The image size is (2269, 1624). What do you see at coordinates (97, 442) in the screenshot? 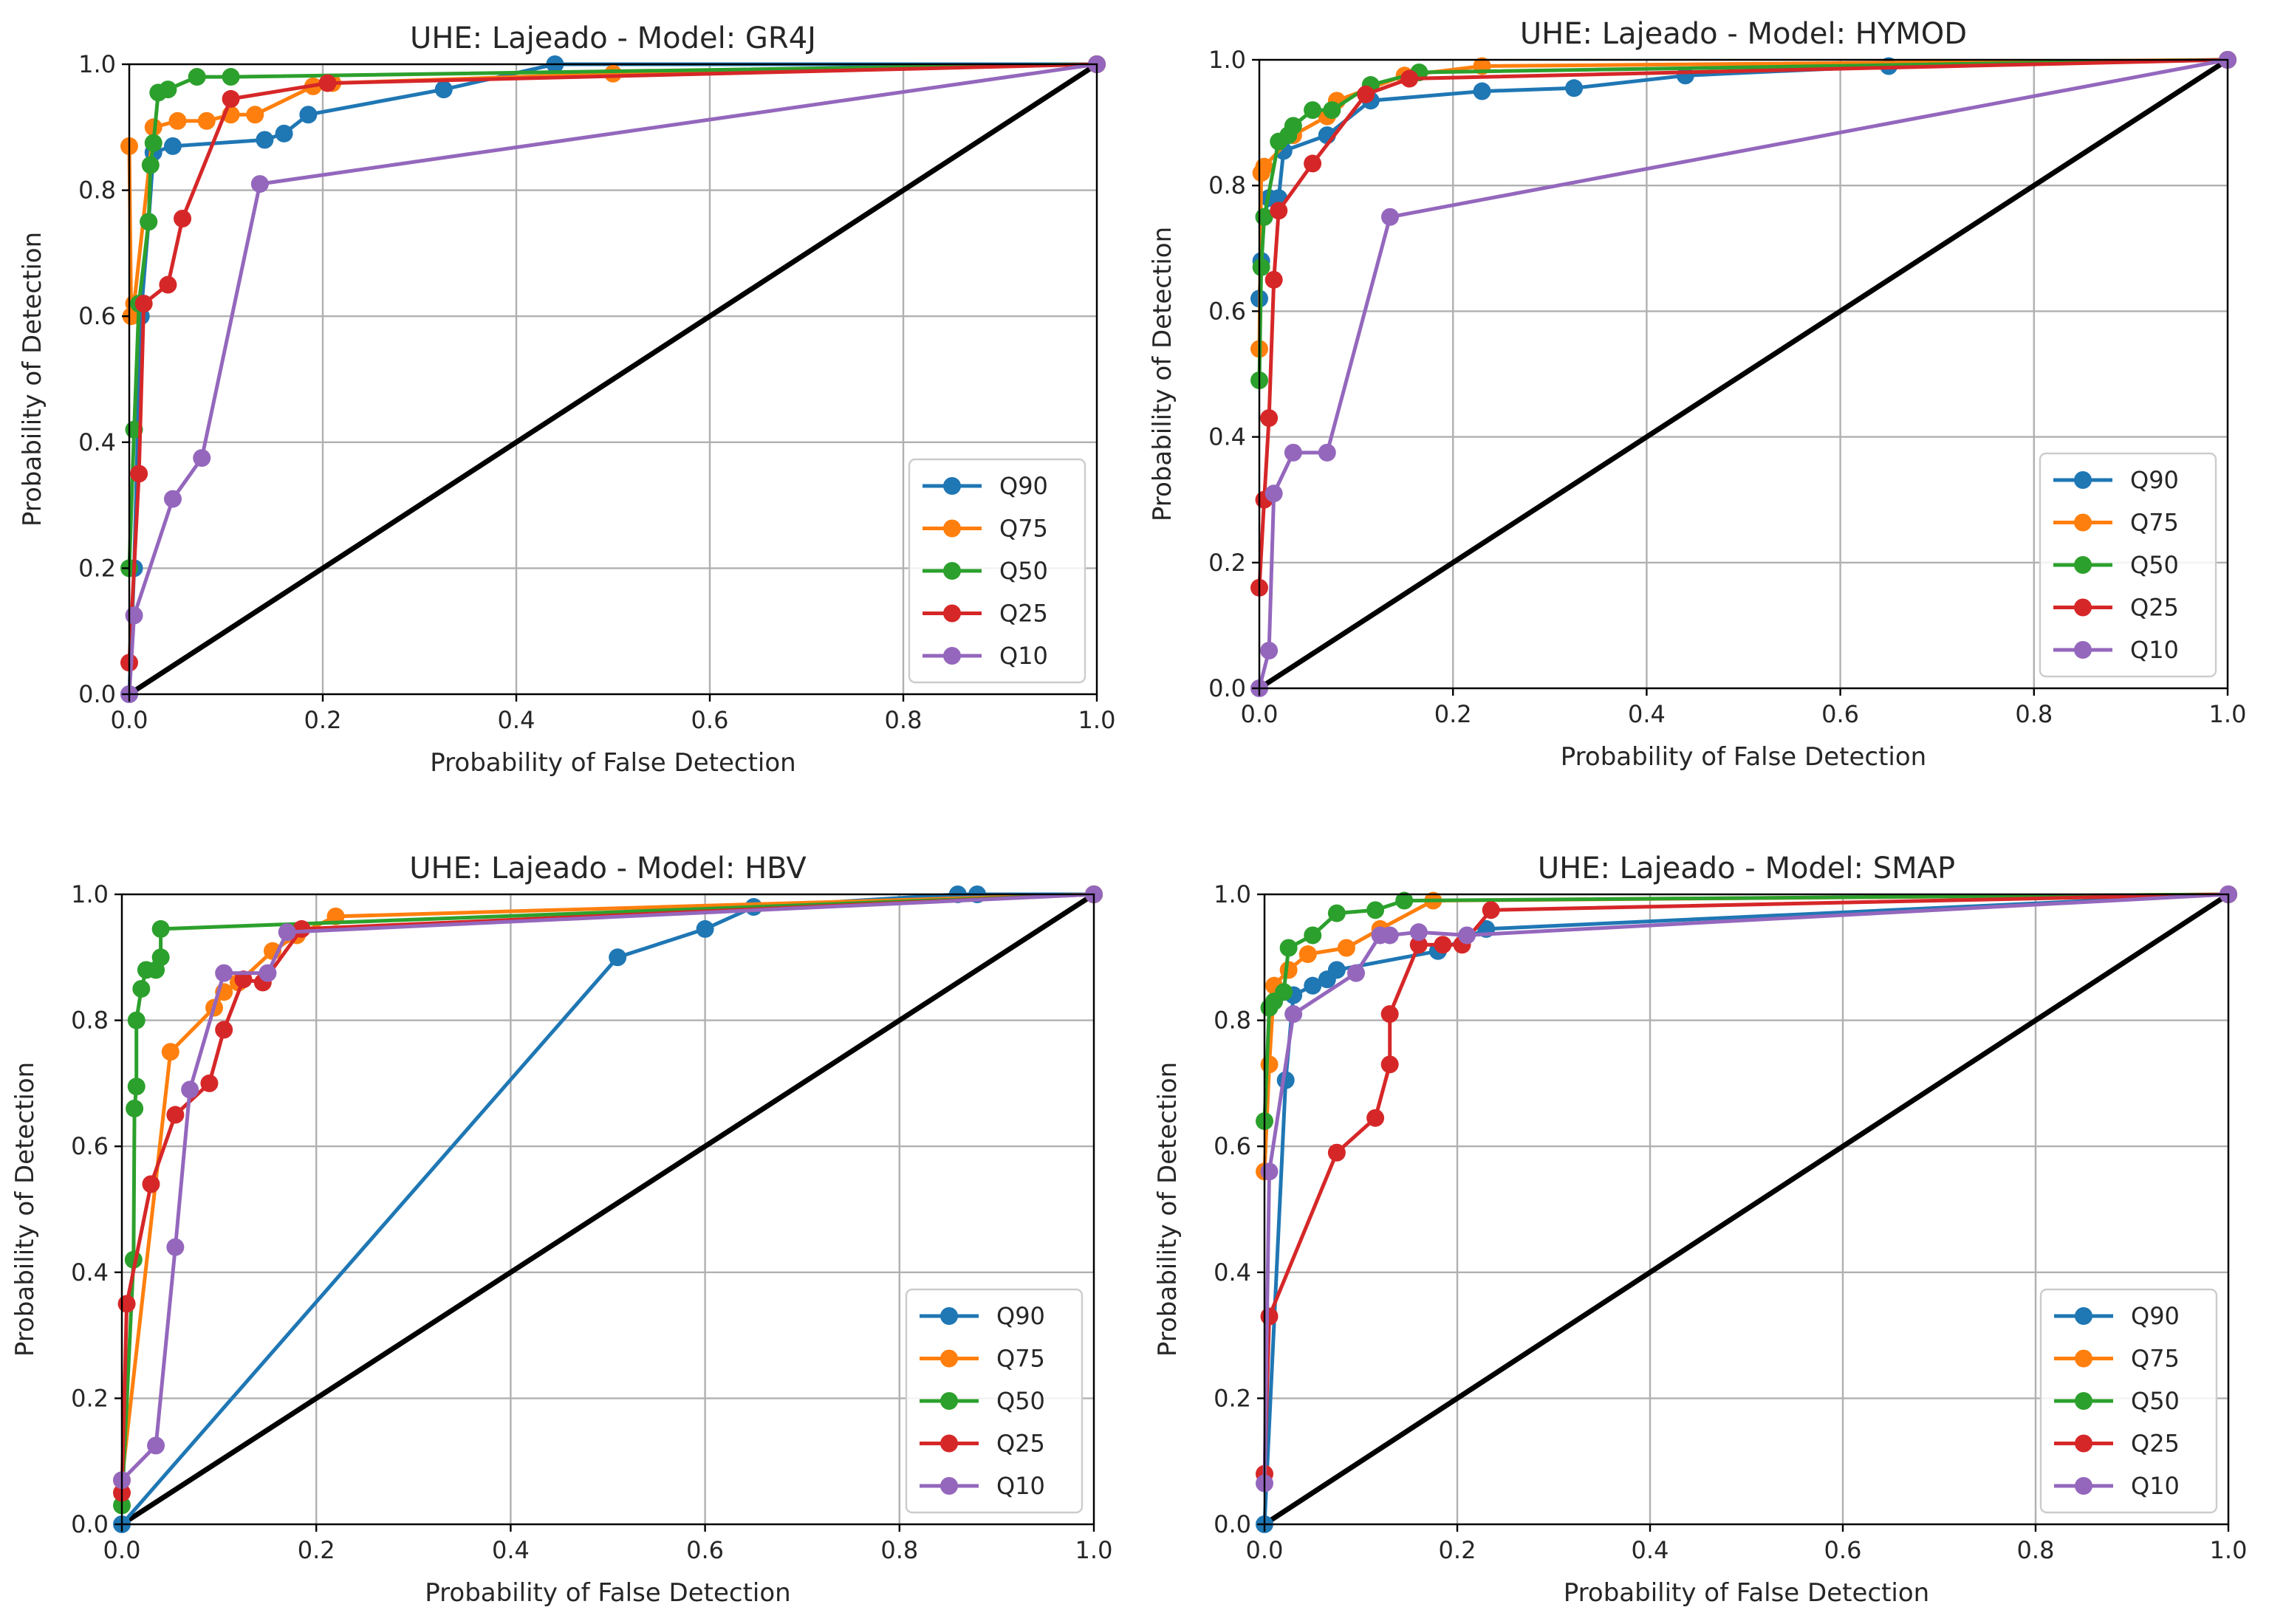
I see `y-tick-label: 0.4` at bounding box center [97, 442].